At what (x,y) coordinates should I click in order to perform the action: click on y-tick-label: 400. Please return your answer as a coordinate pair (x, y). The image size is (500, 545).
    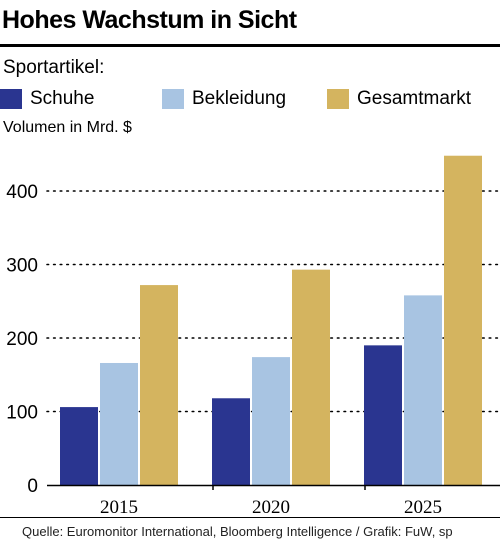
    Looking at the image, I should click on (22, 192).